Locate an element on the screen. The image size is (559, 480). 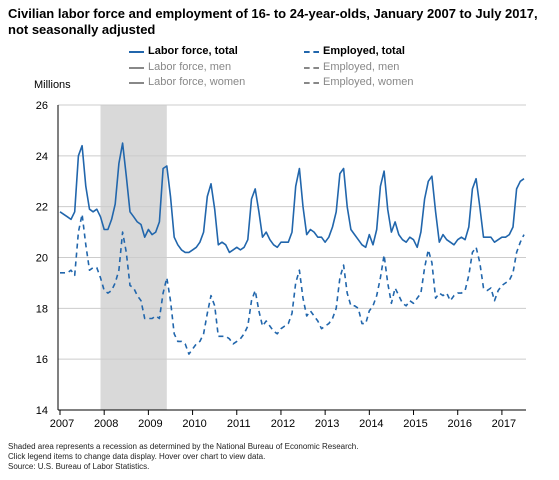
y-tick-label: 14 is located at coordinates (42, 411).